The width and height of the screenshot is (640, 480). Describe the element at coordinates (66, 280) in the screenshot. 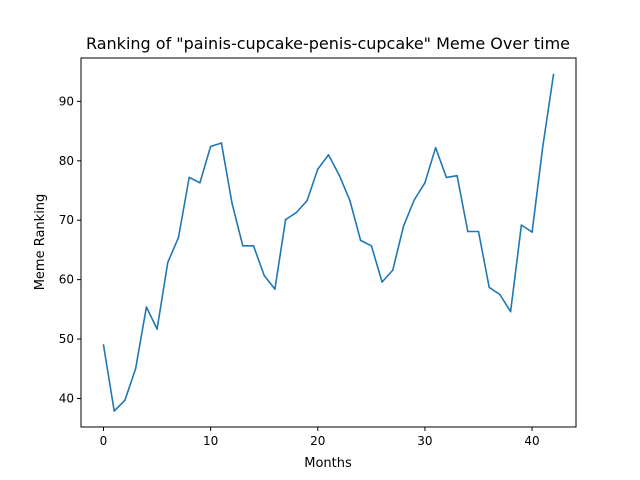

I see `y-tick-label: 60` at that location.